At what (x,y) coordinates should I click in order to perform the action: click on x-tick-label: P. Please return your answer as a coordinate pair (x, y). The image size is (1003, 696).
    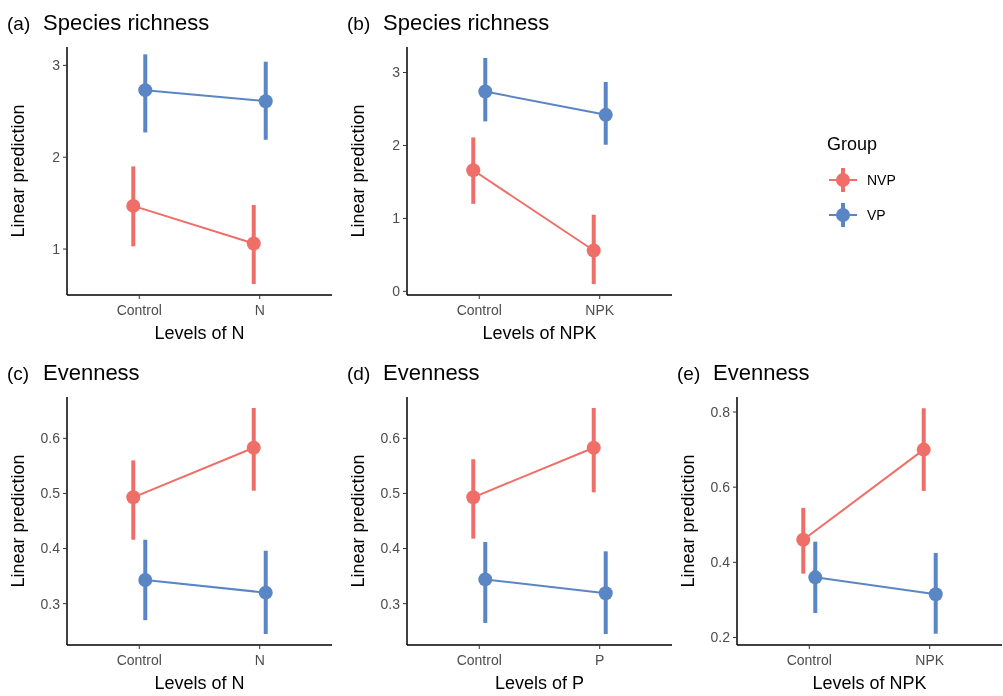
    Looking at the image, I should click on (600, 660).